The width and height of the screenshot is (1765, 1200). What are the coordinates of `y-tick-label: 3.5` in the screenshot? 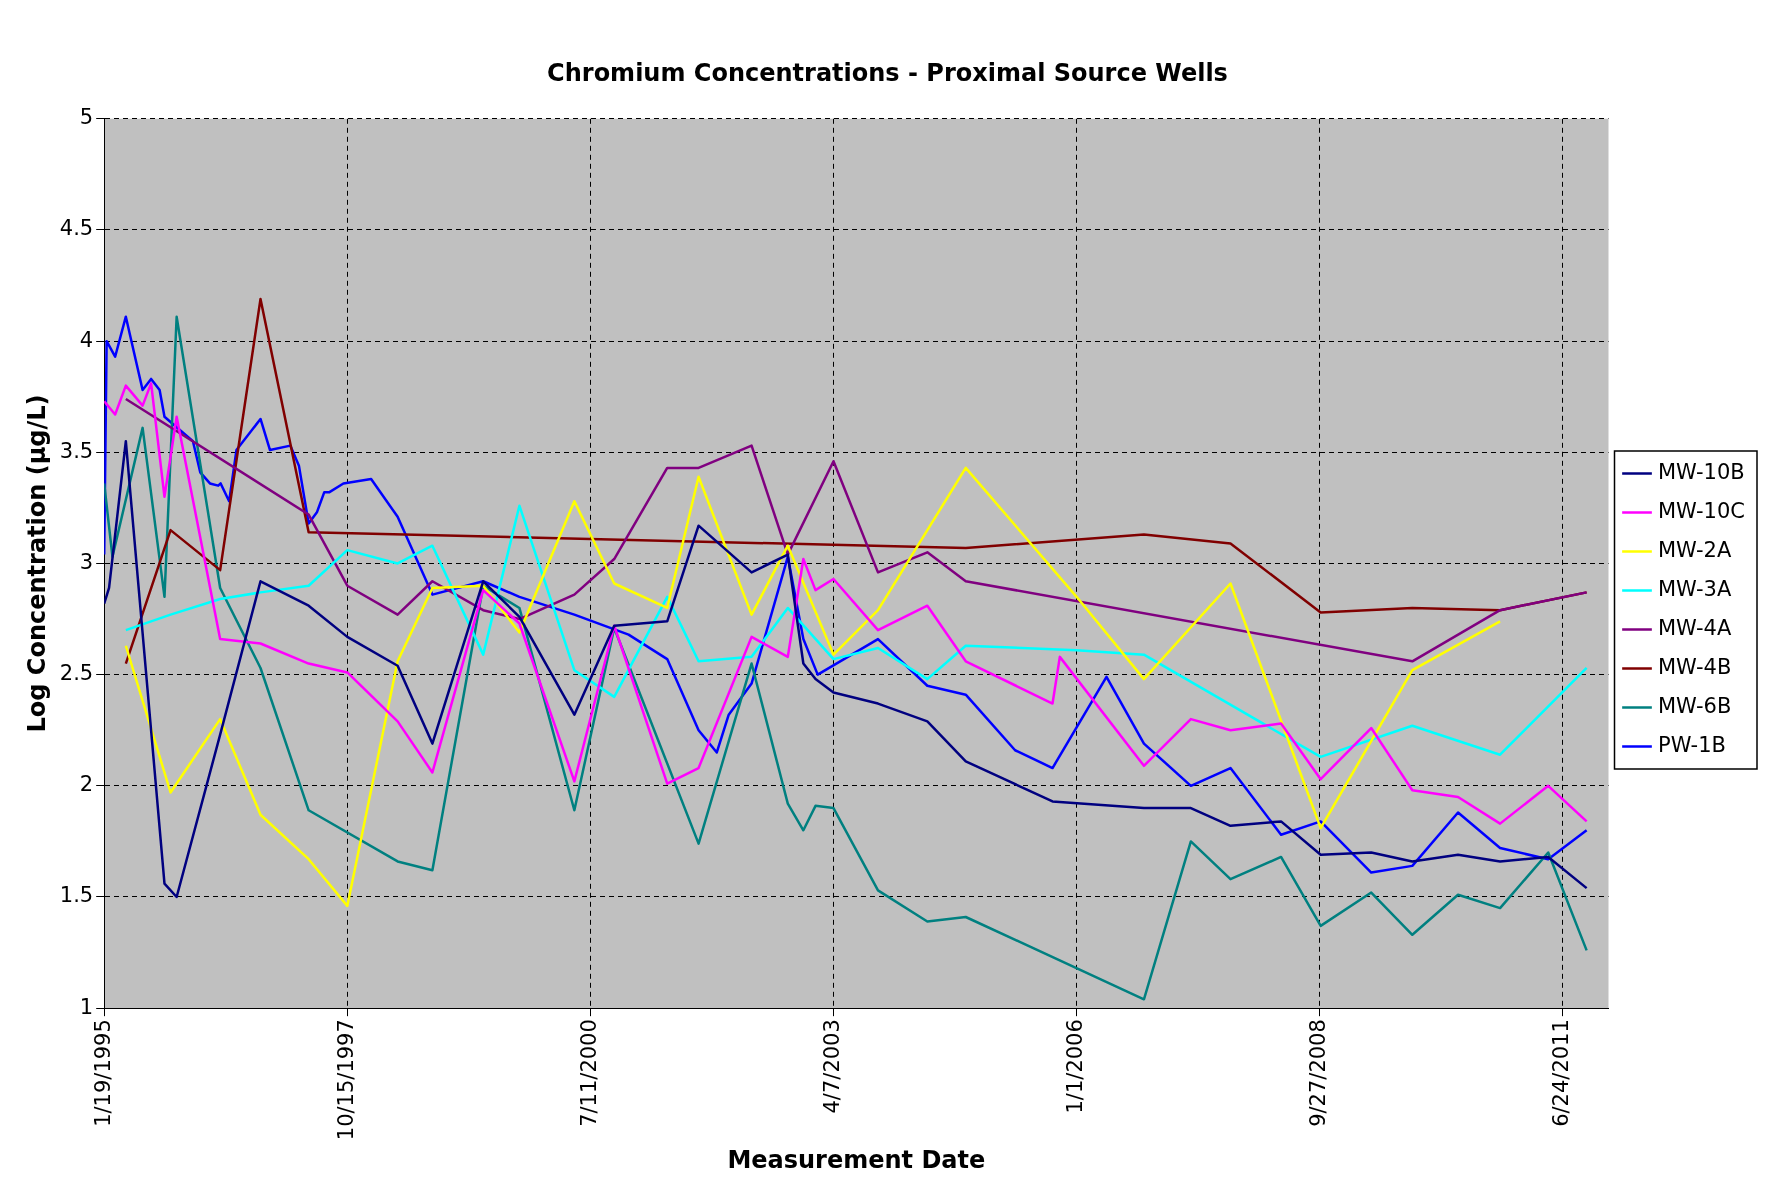 It's located at (76, 450).